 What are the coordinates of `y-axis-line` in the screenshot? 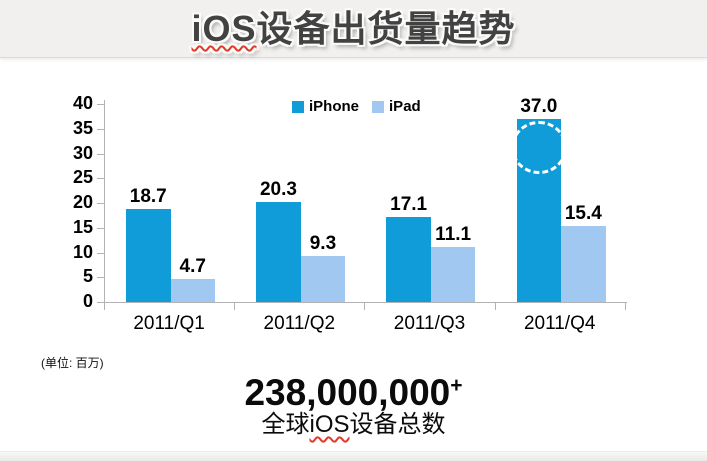 It's located at (104, 201).